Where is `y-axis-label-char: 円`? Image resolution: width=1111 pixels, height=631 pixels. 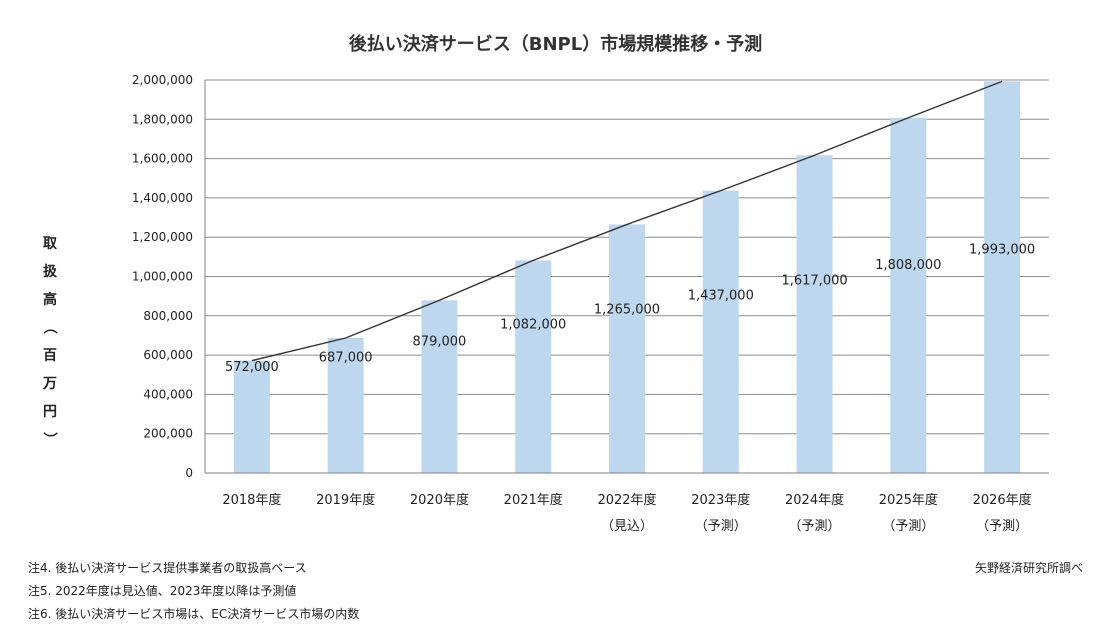 y-axis-label-char: 円 is located at coordinates (50, 412).